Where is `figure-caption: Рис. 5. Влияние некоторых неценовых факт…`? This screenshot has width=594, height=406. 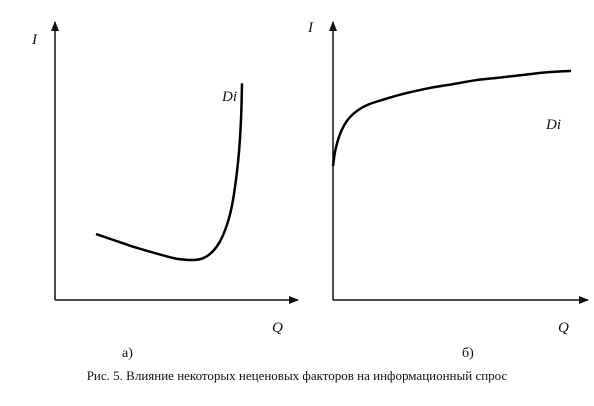
figure-caption: Рис. 5. Влияние некоторых неценовых факт… is located at coordinates (297, 375).